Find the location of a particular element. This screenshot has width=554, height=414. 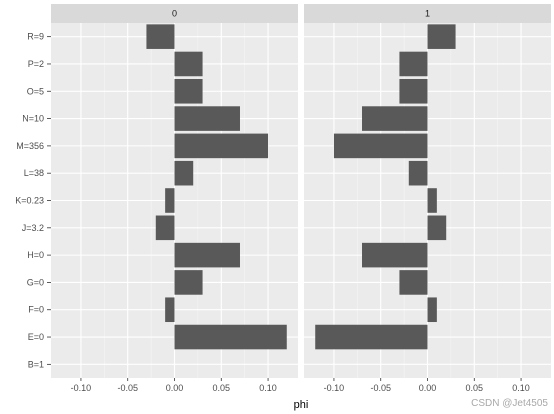

y-tick-label: G=0 is located at coordinates (35, 282).